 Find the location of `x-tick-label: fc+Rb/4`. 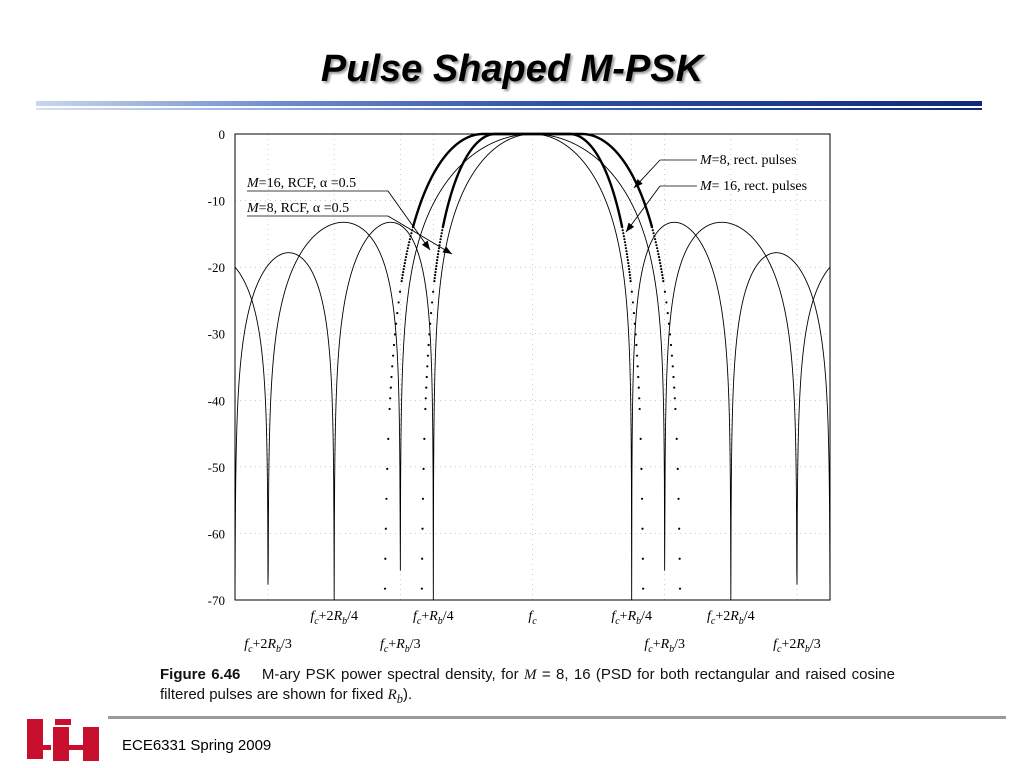

x-tick-label: fc+Rb/4 is located at coordinates (631, 618).